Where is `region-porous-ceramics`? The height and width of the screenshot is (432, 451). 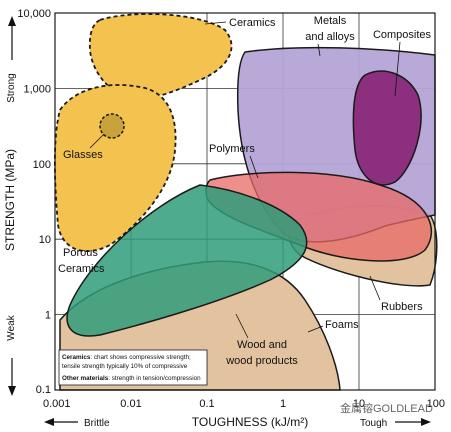 region-porous-ceramics is located at coordinates (115, 168).